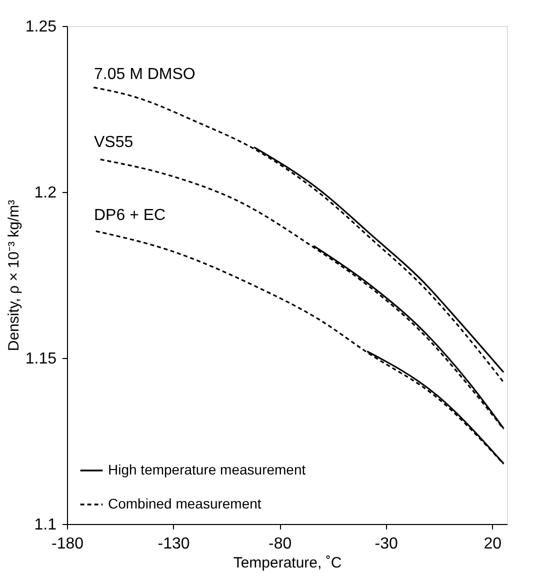 The image size is (533, 581). Describe the element at coordinates (45, 525) in the screenshot. I see `y-tick-label: 1.1` at that location.